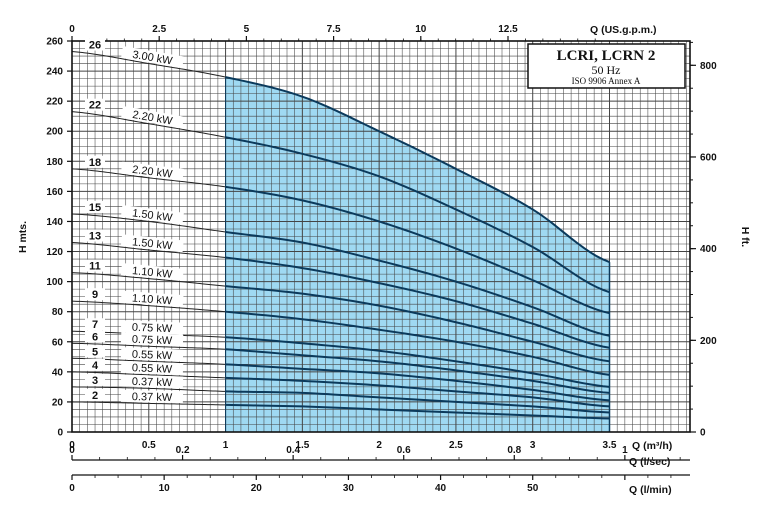 The image size is (768, 511). Describe the element at coordinates (441, 488) in the screenshot. I see `x-lmin-tick-label: 40` at that location.